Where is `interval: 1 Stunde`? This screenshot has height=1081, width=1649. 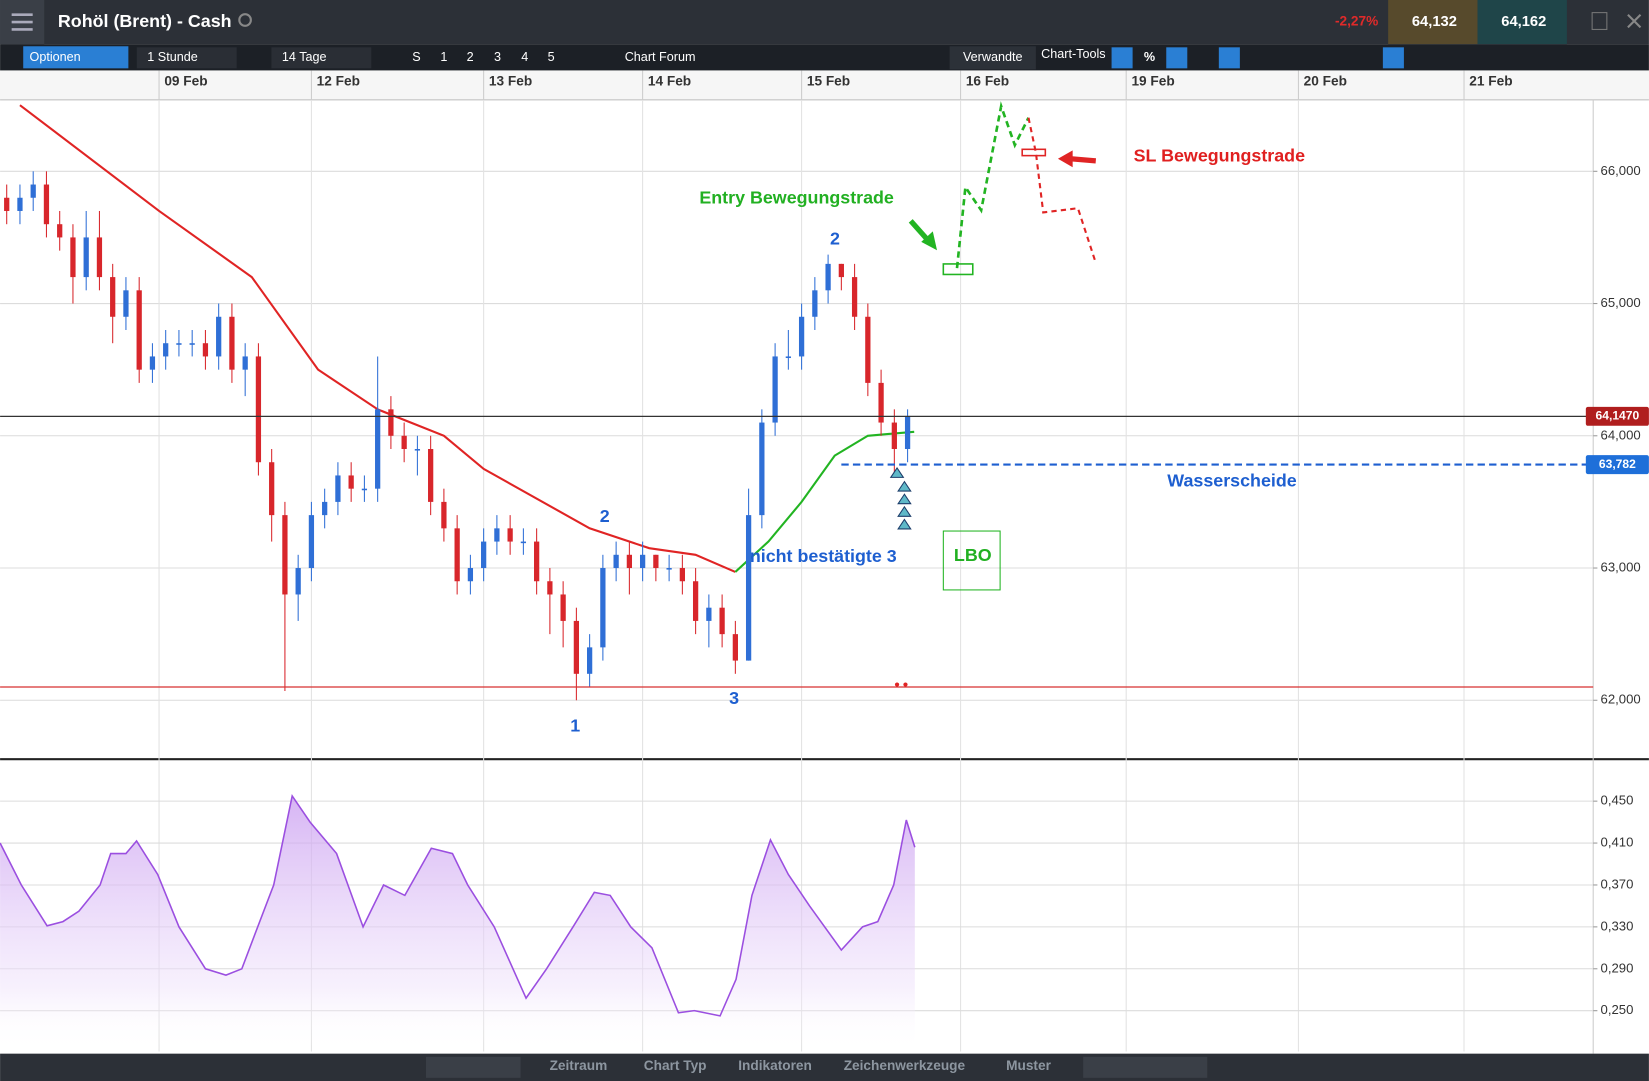
interval: 1 Stunde is located at coordinates (172, 57).